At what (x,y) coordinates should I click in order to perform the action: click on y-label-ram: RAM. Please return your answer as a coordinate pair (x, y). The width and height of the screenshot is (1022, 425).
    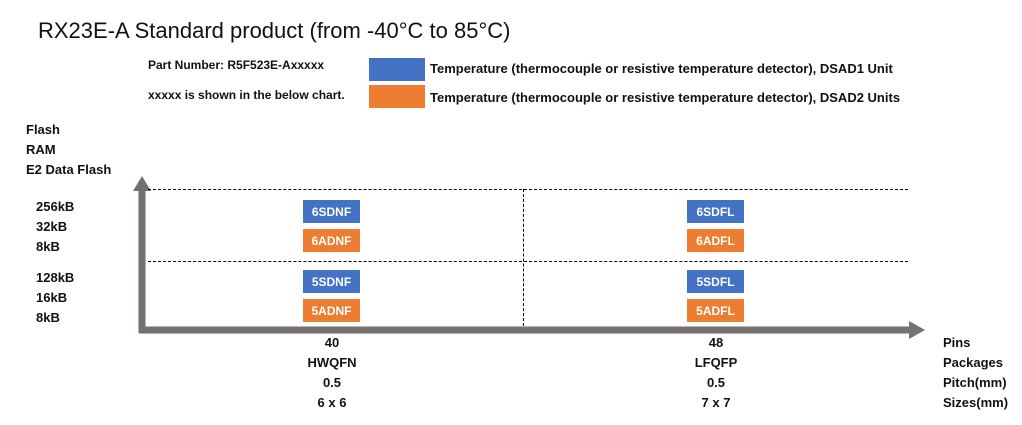
    Looking at the image, I should click on (41, 149).